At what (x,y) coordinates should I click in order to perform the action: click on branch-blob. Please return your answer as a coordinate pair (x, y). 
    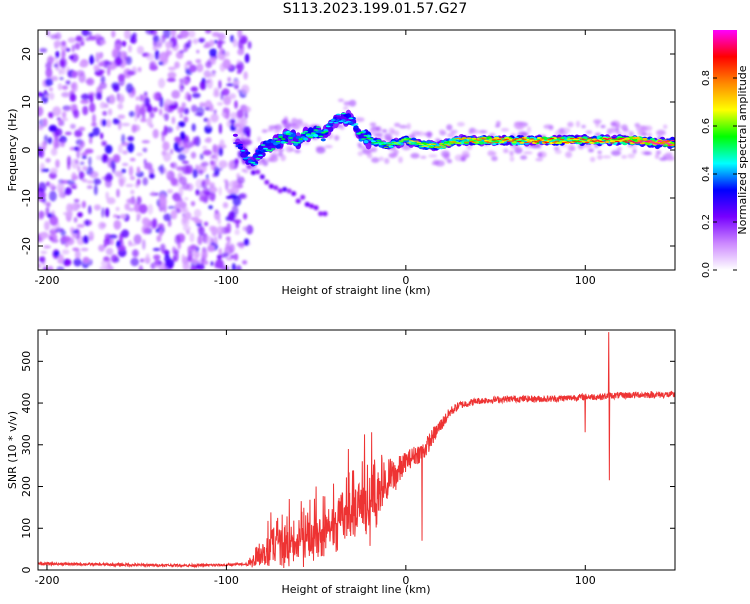
    Looking at the image, I should click on (289, 191).